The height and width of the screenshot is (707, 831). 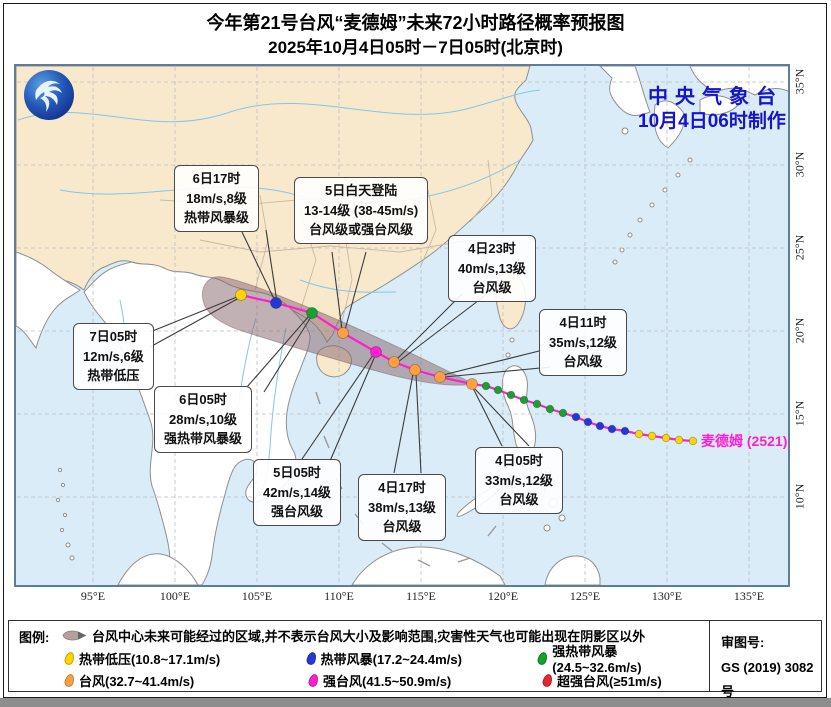 I want to click on review-label: 审图号:, so click(x=743, y=642).